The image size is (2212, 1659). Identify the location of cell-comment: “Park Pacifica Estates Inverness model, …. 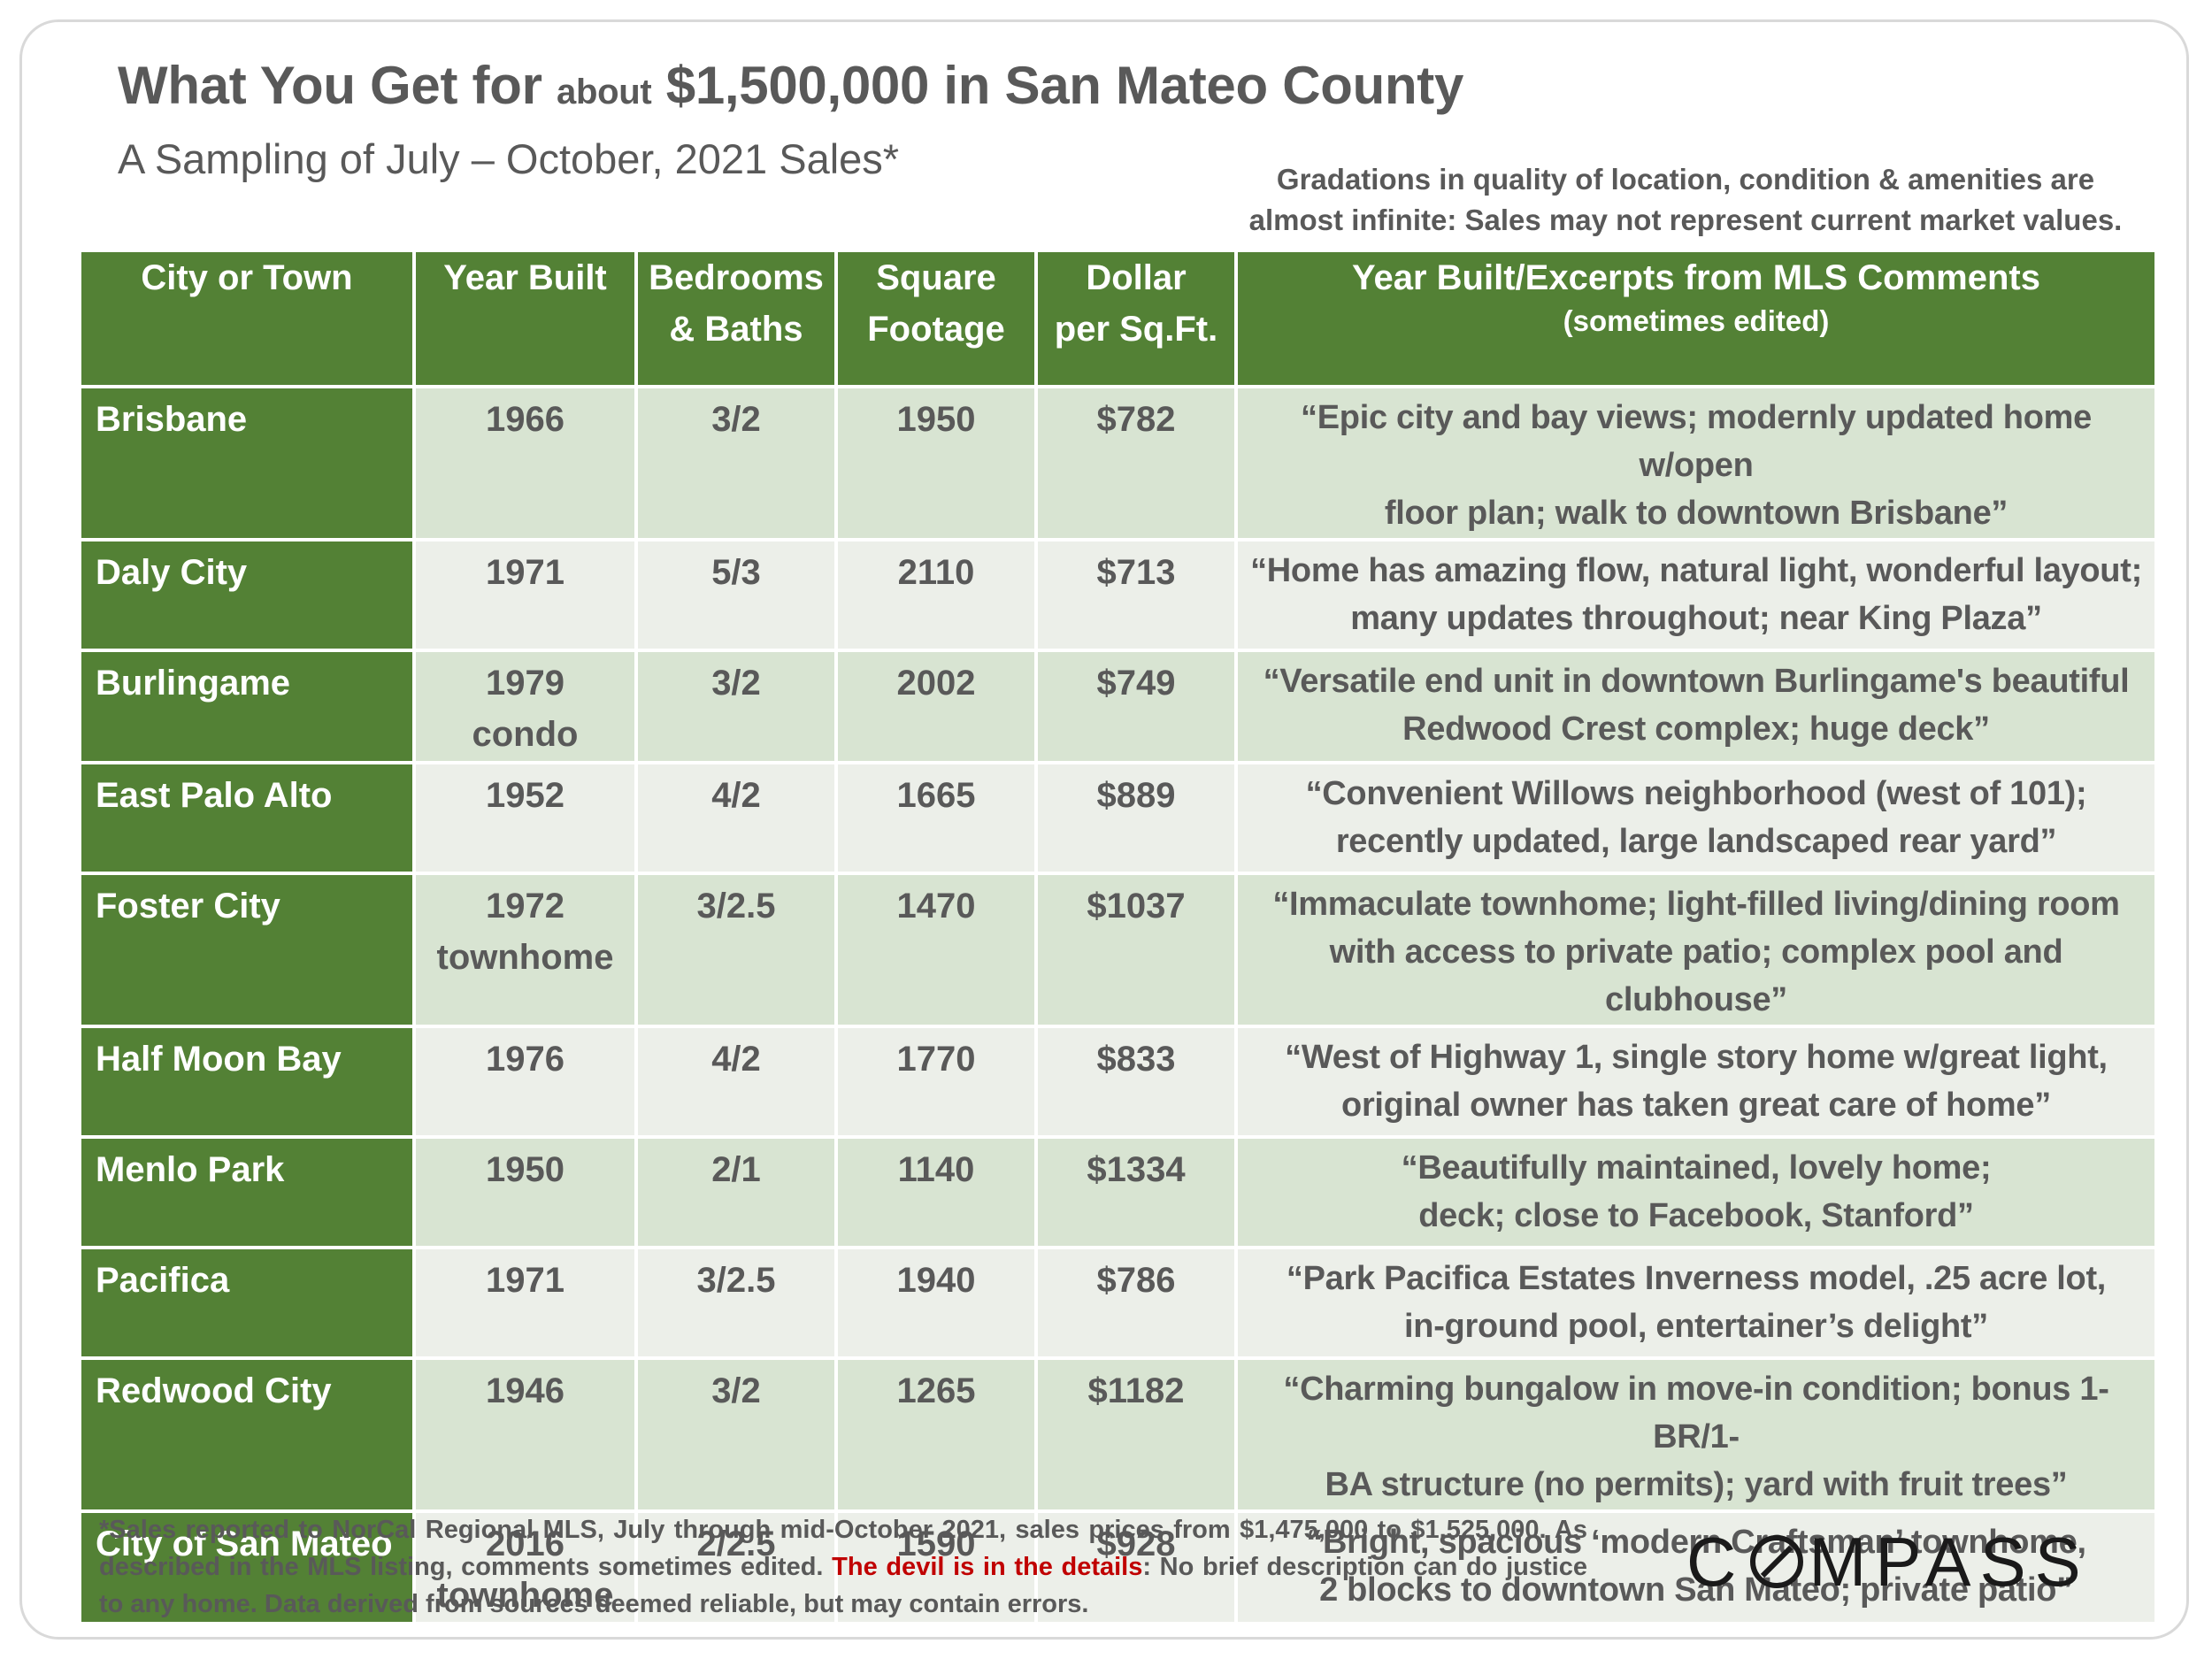
(1696, 1303).